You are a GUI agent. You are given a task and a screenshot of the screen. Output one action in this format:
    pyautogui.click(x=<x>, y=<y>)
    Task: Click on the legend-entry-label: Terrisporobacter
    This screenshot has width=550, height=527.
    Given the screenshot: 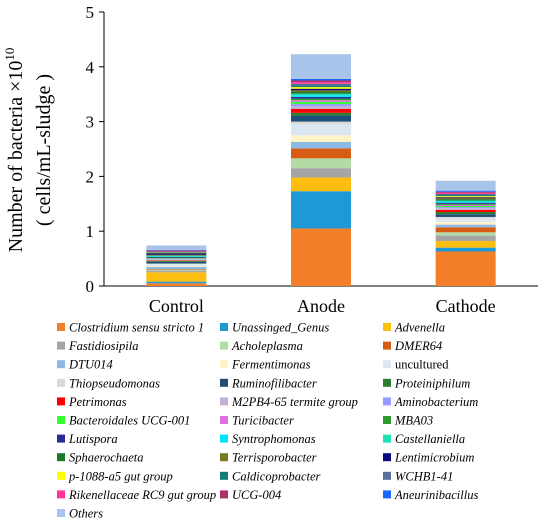 What is the action you would take?
    pyautogui.click(x=274, y=458)
    